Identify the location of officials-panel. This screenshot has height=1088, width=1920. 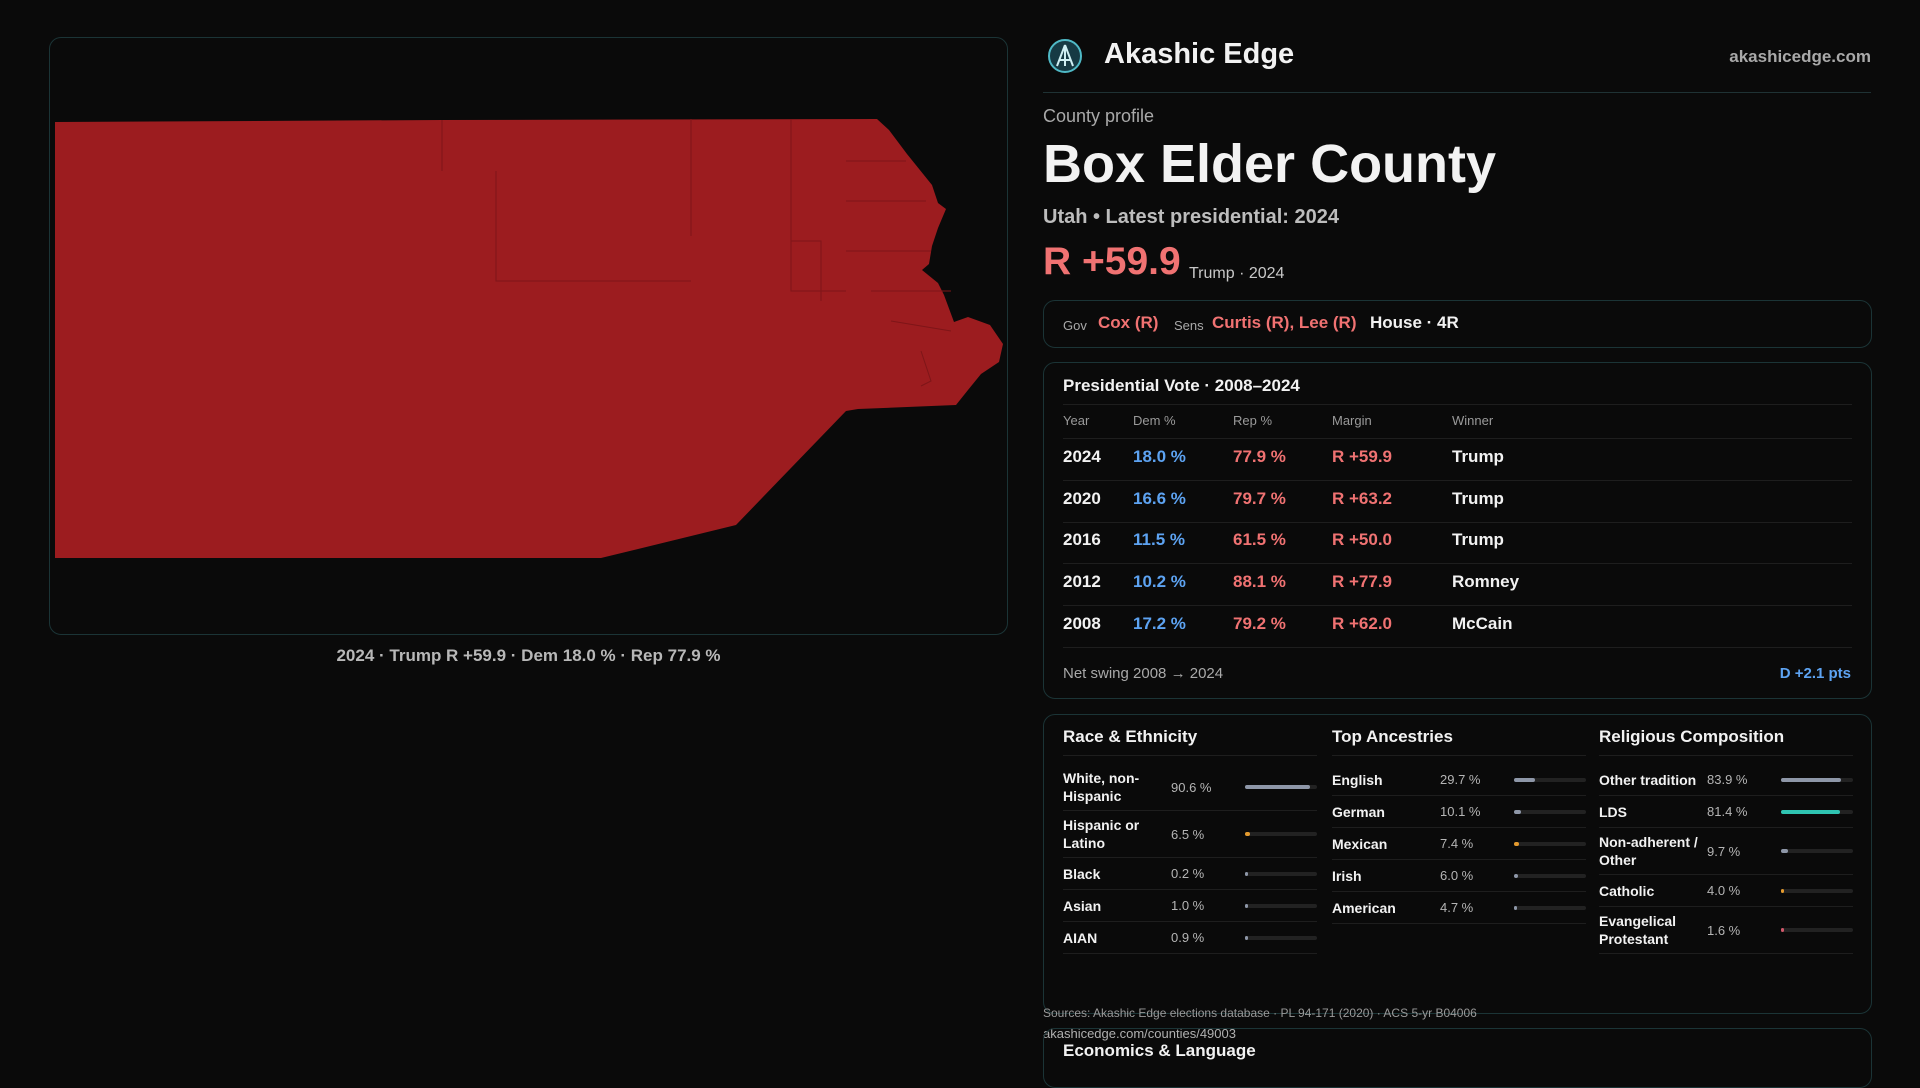
(1457, 324).